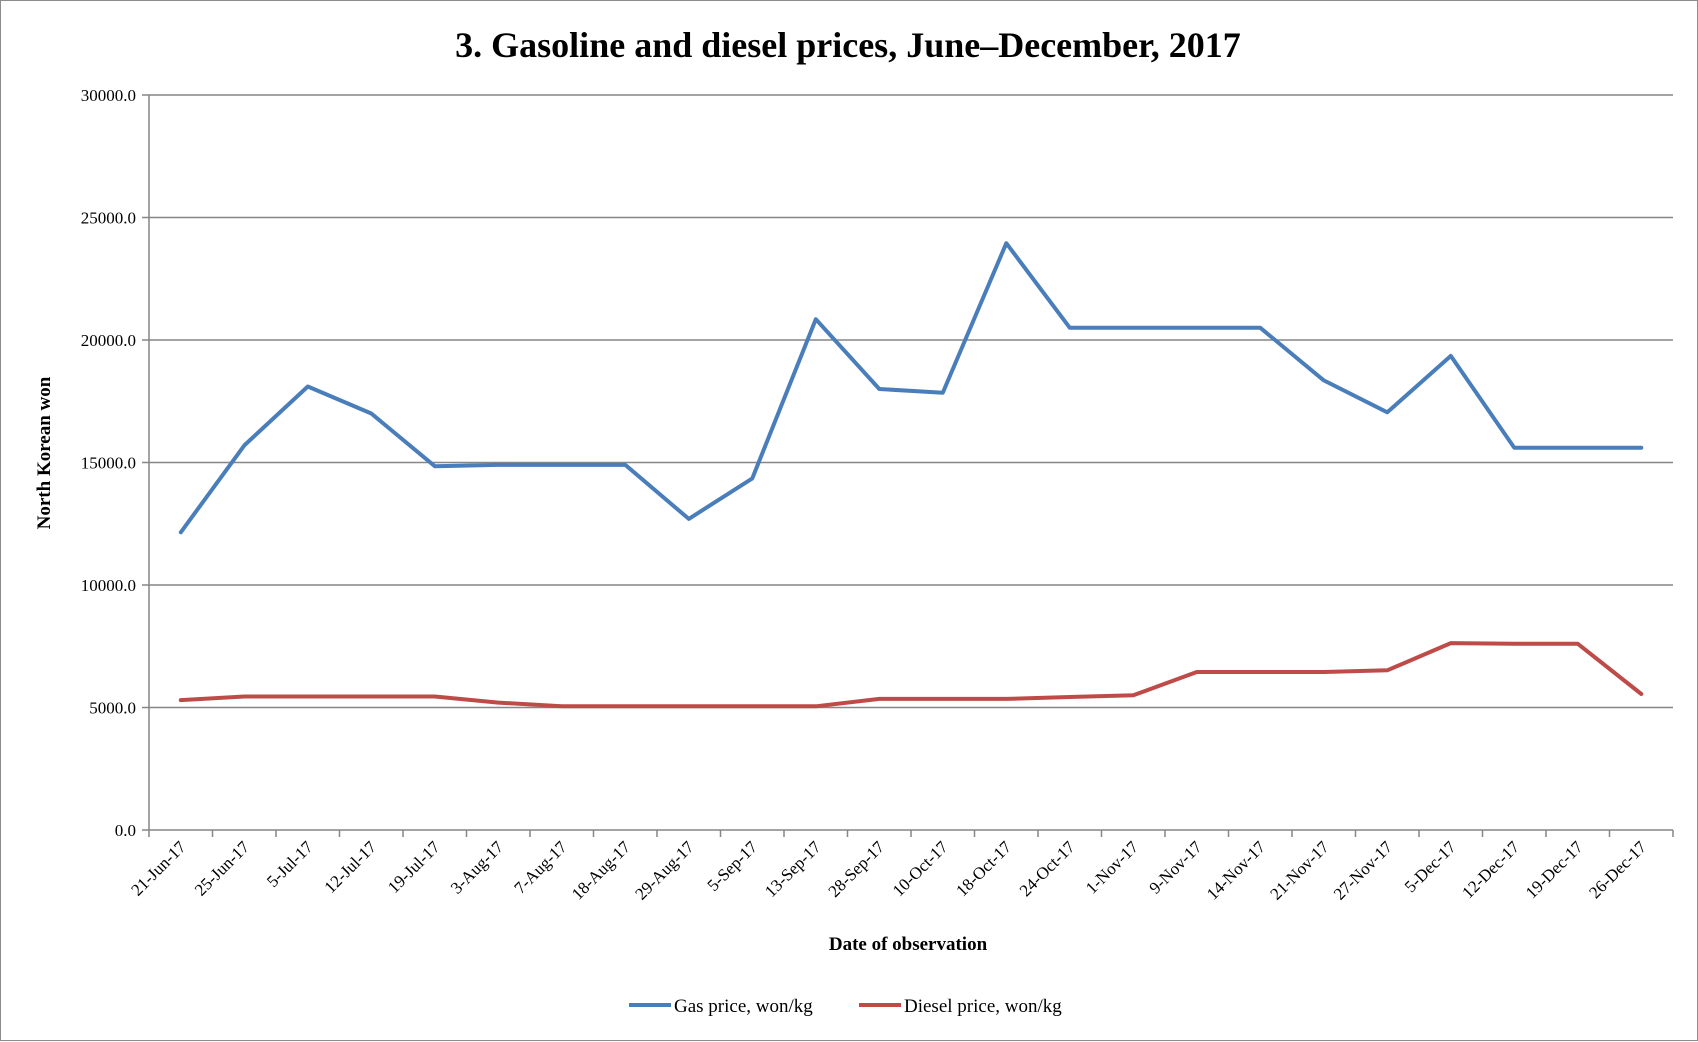  Describe the element at coordinates (911, 675) in the screenshot. I see `series-line-diesel` at that location.